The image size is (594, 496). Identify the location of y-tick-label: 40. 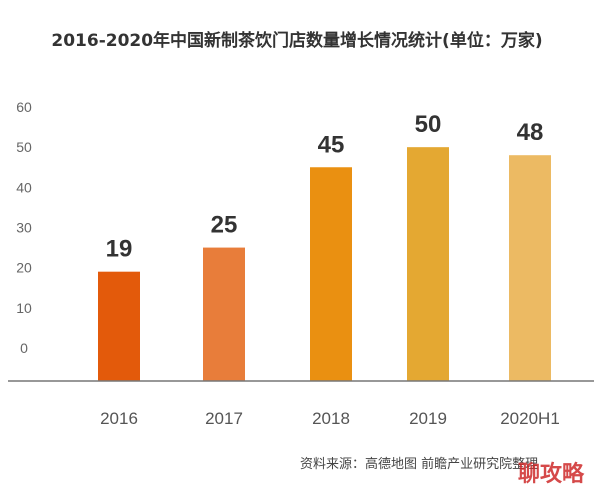
(24, 187).